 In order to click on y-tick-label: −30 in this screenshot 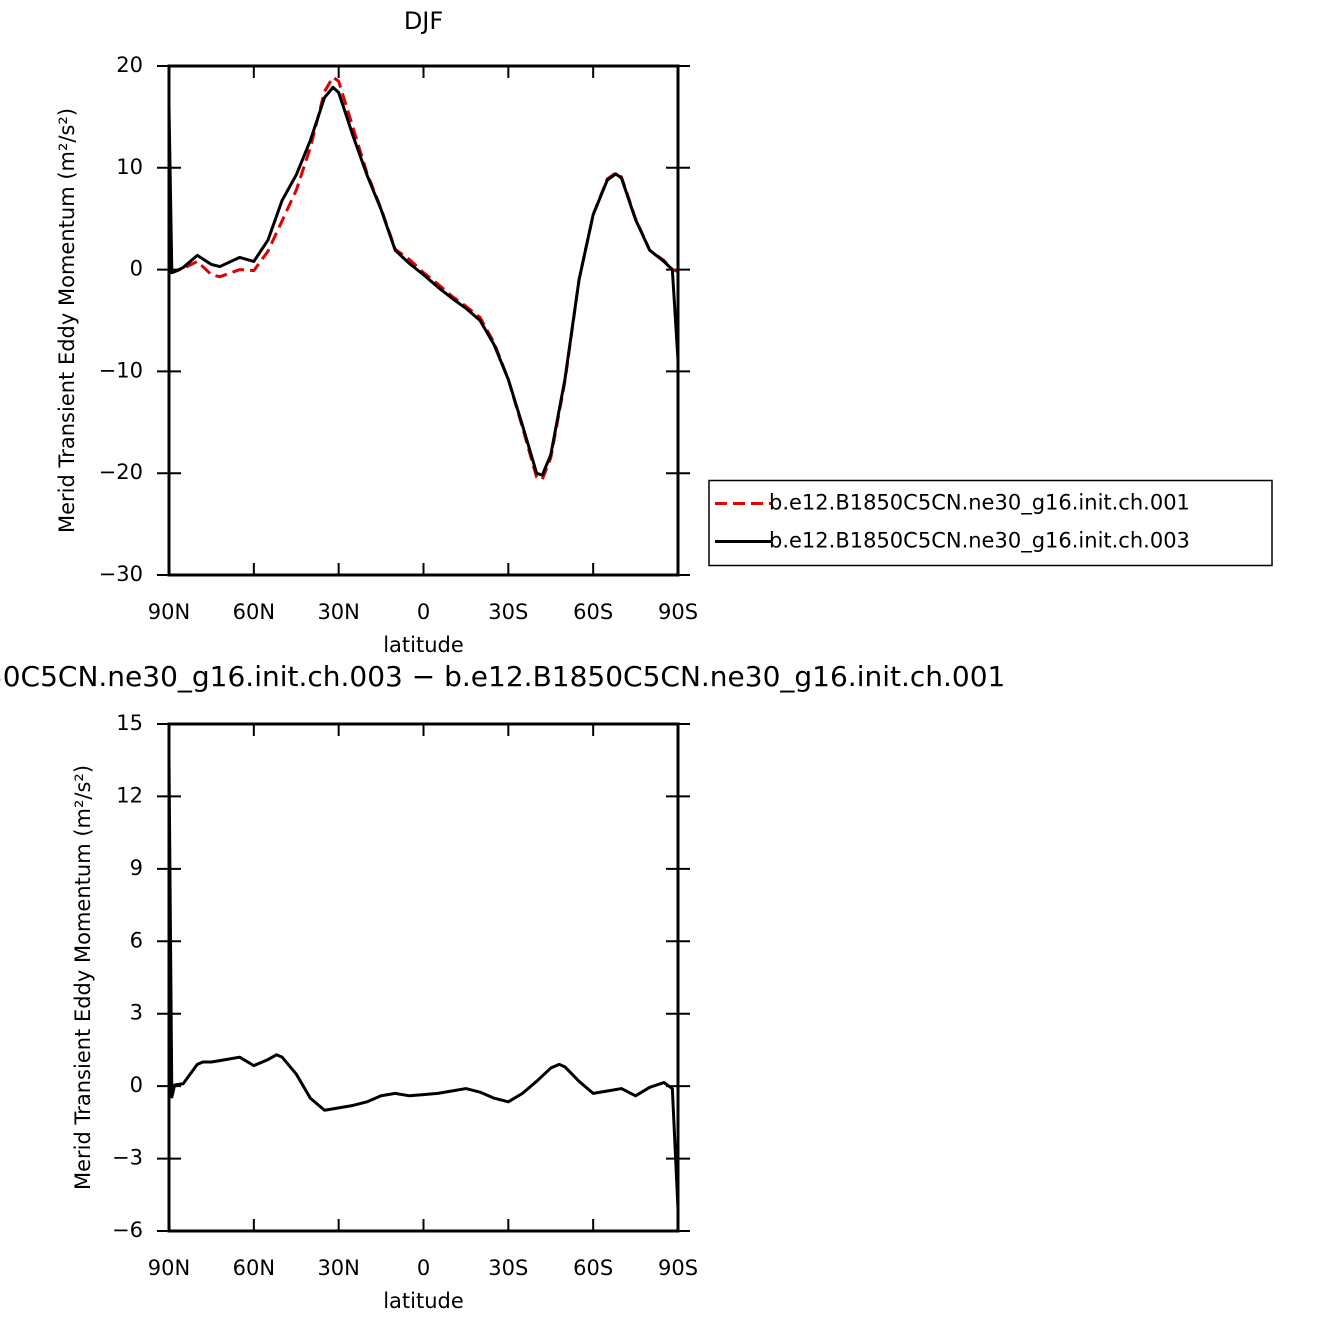, I will do `click(121, 574)`.